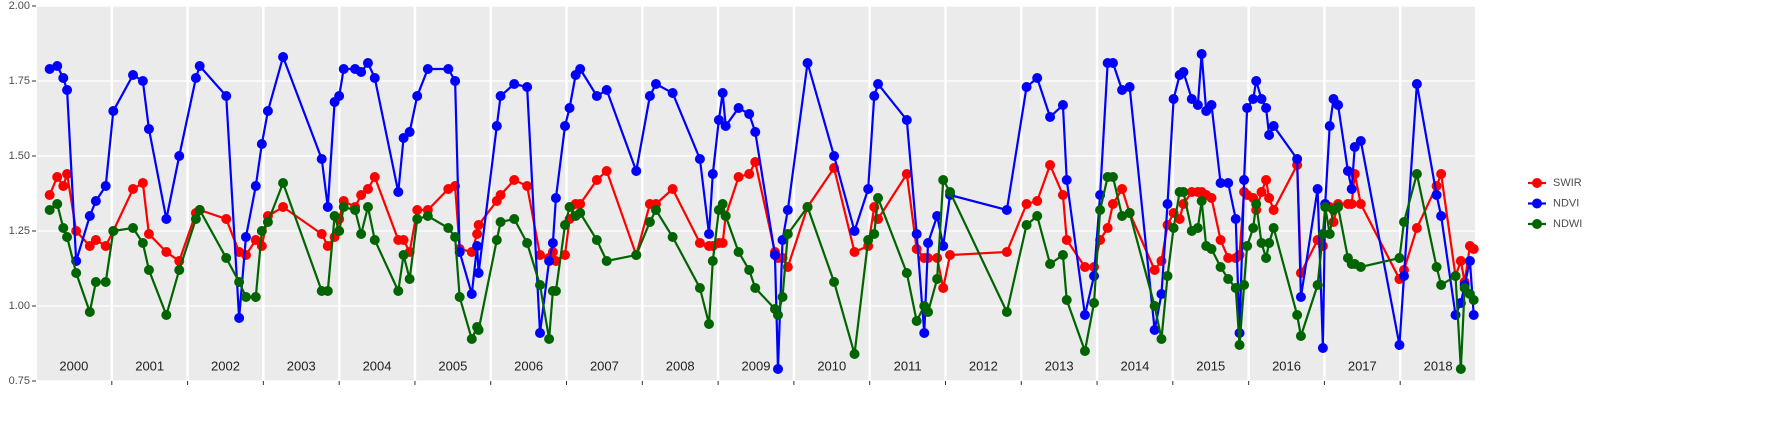 Image resolution: width=1773 pixels, height=442 pixels. I want to click on panel-label: 2018, so click(1438, 365).